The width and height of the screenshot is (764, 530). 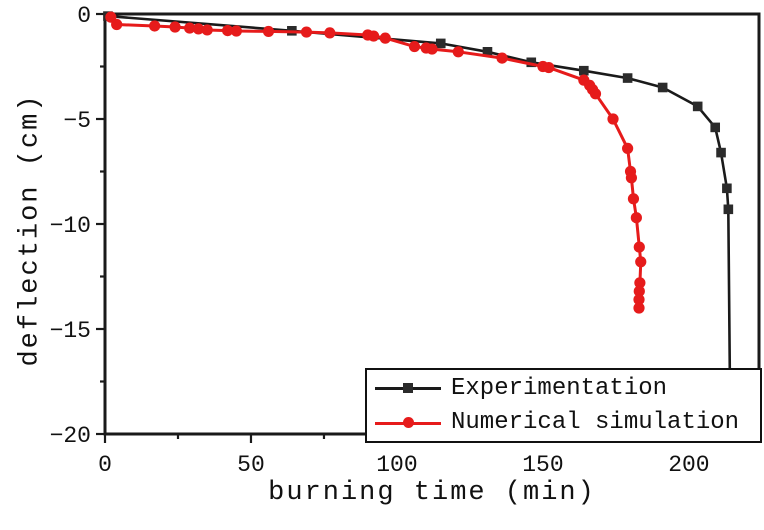 I want to click on x-axis-title: burning time (min), so click(x=432, y=493).